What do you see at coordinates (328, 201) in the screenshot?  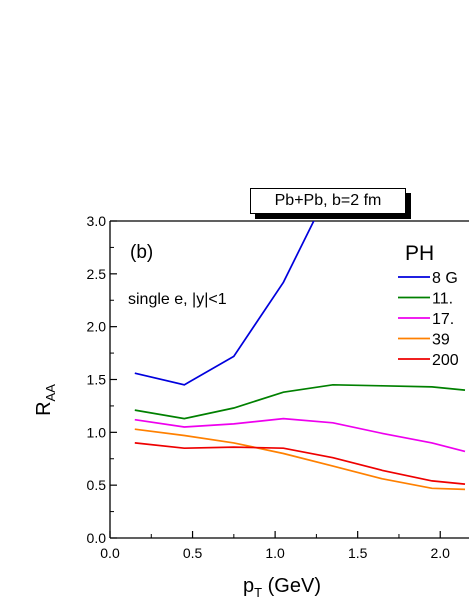 I see `chart-title: Pb+Pb, b=2 fm` at bounding box center [328, 201].